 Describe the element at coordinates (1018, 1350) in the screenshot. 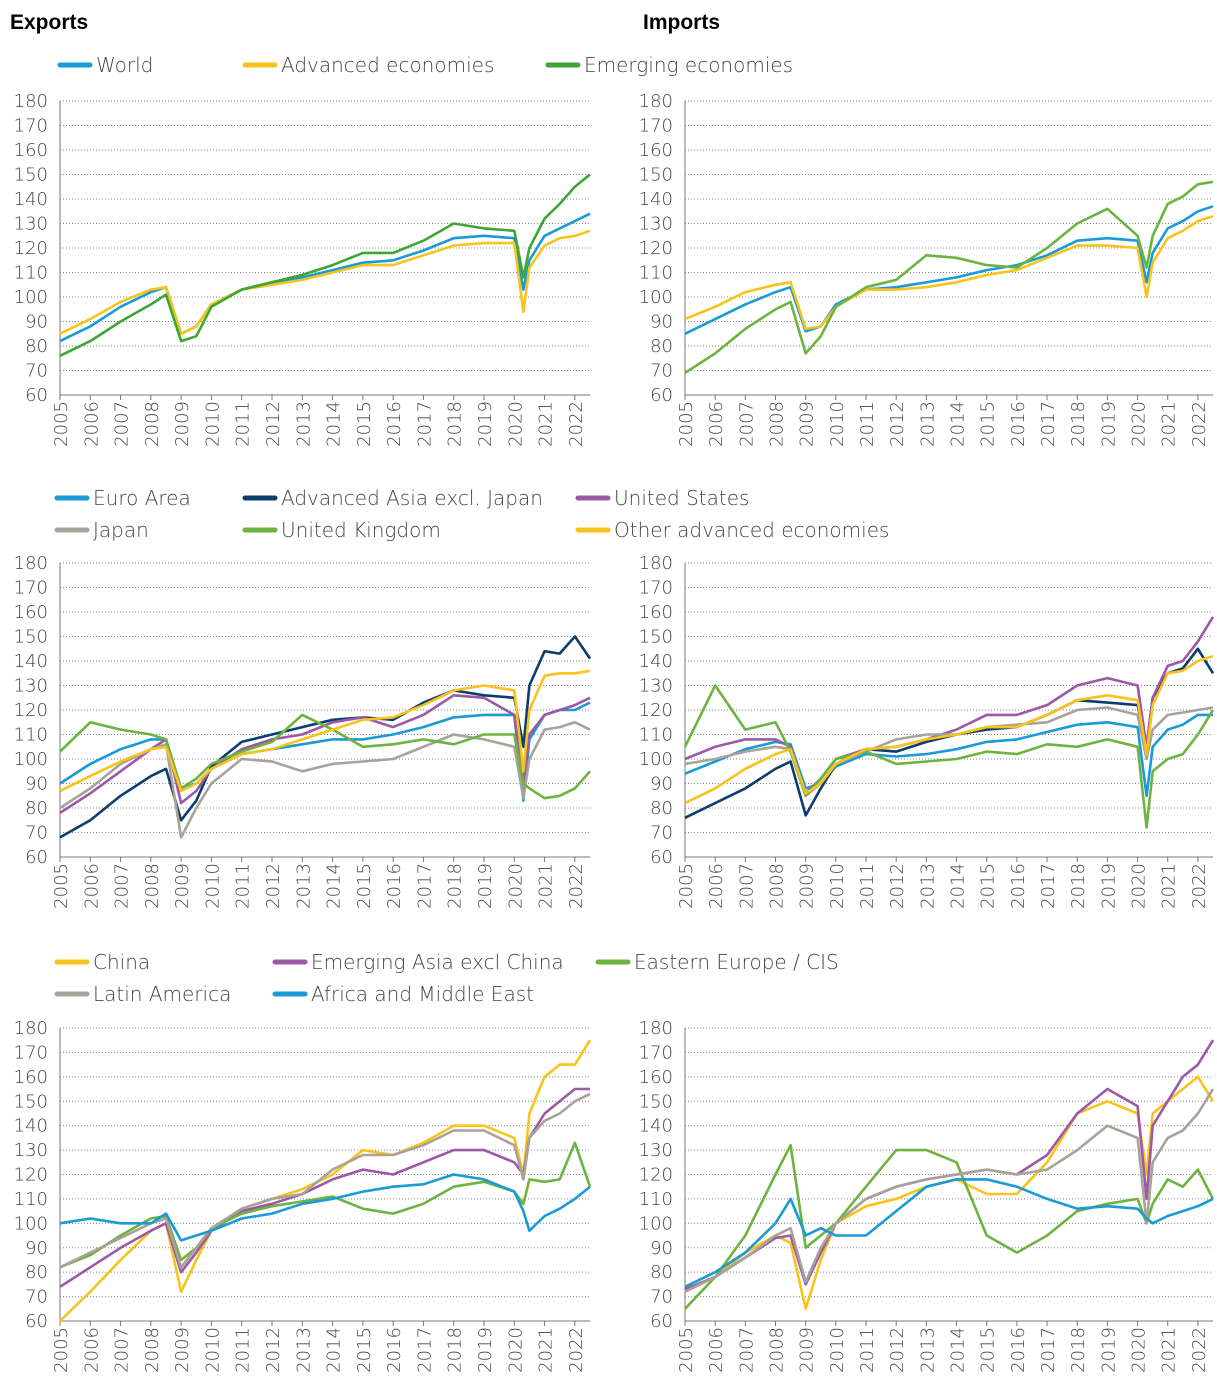

I see `x-tick-label: 2016` at that location.